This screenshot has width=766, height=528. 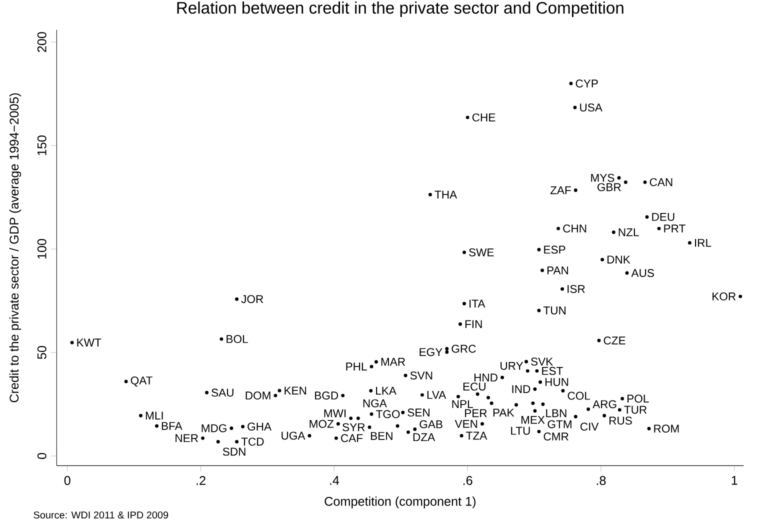 I want to click on data-label: LBN, so click(x=556, y=413).